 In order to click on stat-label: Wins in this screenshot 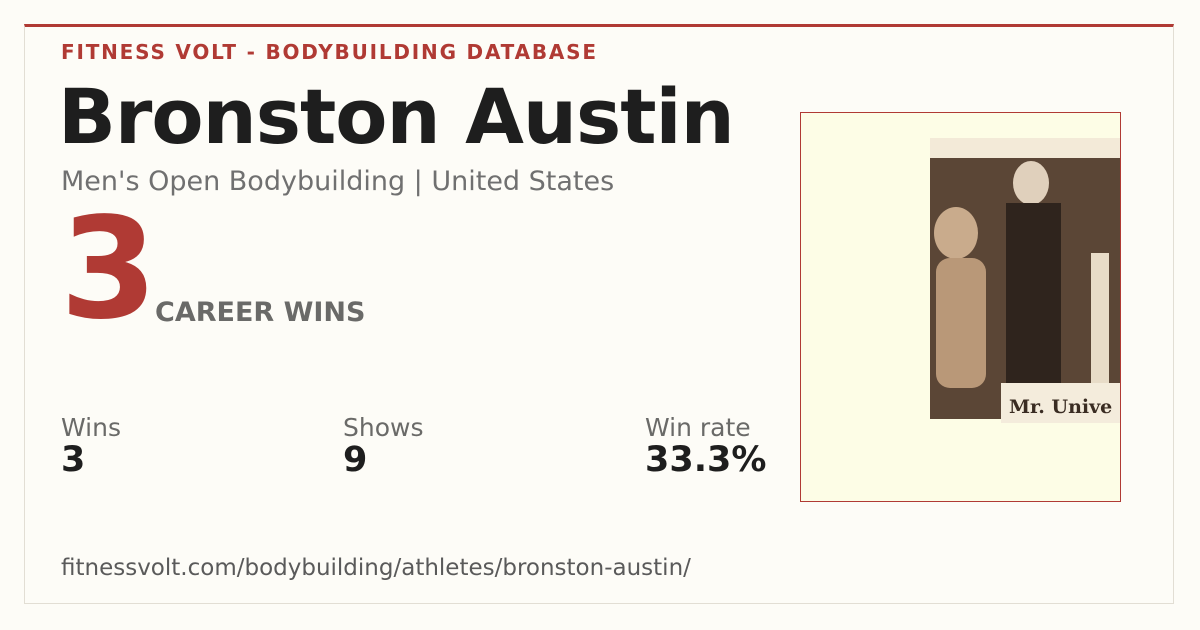, I will do `click(91, 427)`.